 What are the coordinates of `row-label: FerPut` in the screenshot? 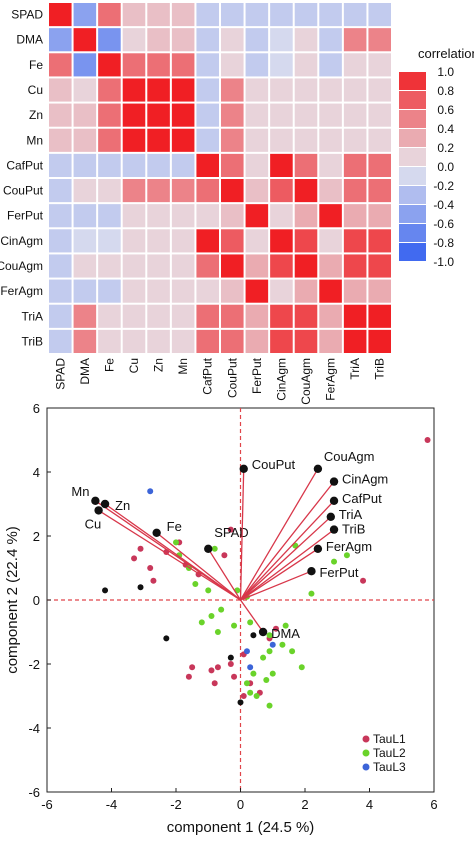 It's located at (25, 216).